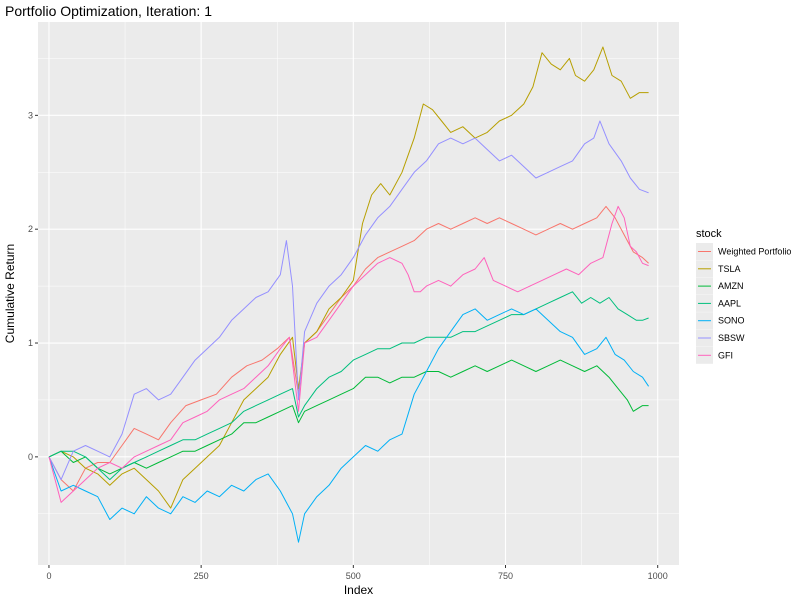 The width and height of the screenshot is (800, 600). What do you see at coordinates (48, 576) in the screenshot?
I see `x-tick-label: 0` at bounding box center [48, 576].